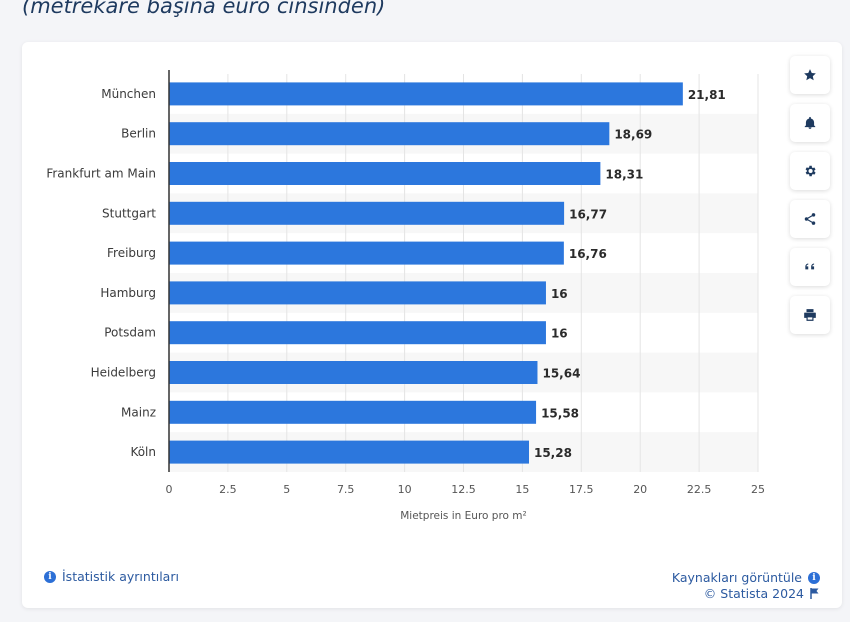 The width and height of the screenshot is (850, 622). I want to click on data-label: 15,28, so click(553, 453).